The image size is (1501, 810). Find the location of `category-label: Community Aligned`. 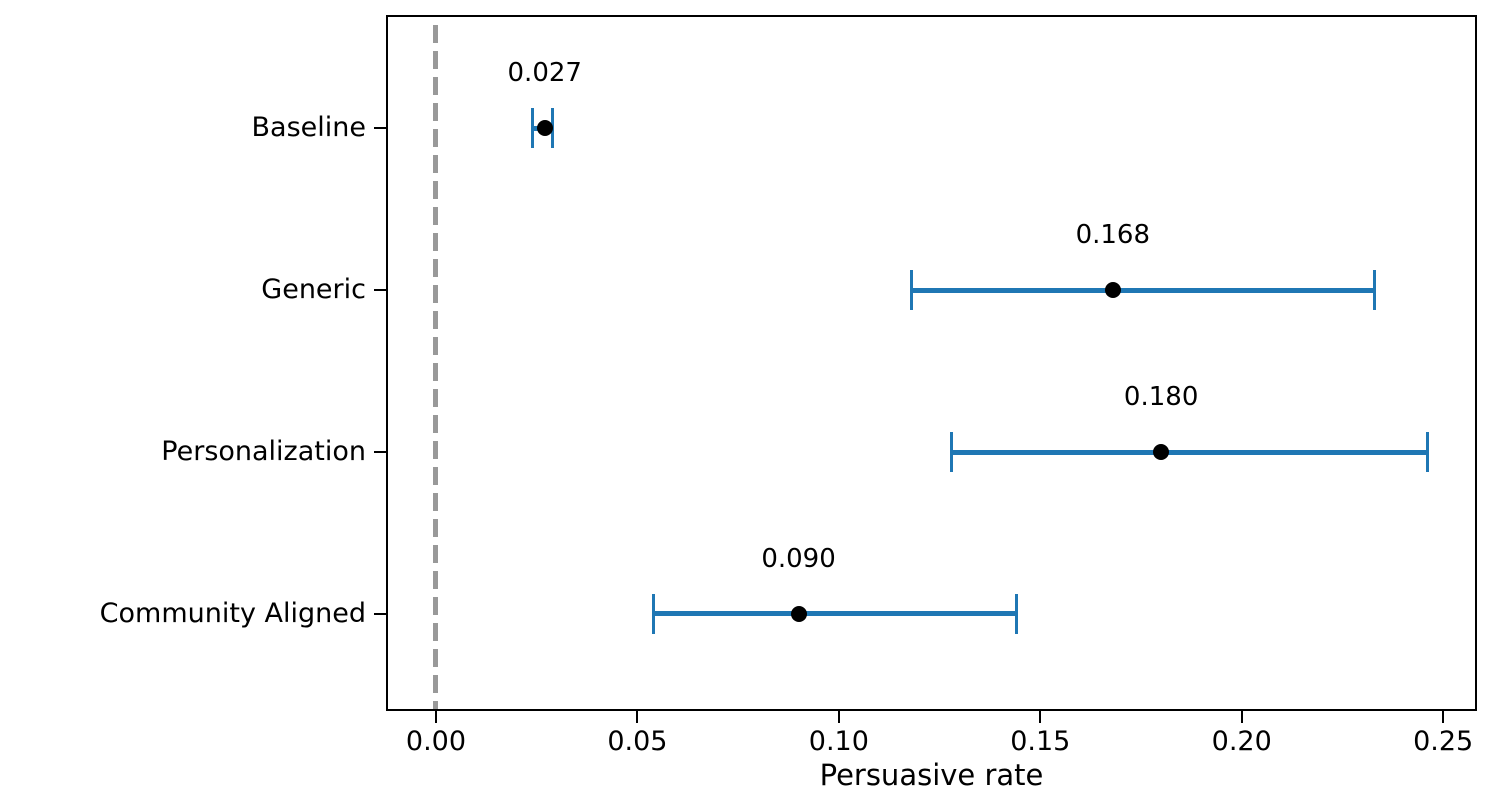

category-label: Community Aligned is located at coordinates (232, 613).